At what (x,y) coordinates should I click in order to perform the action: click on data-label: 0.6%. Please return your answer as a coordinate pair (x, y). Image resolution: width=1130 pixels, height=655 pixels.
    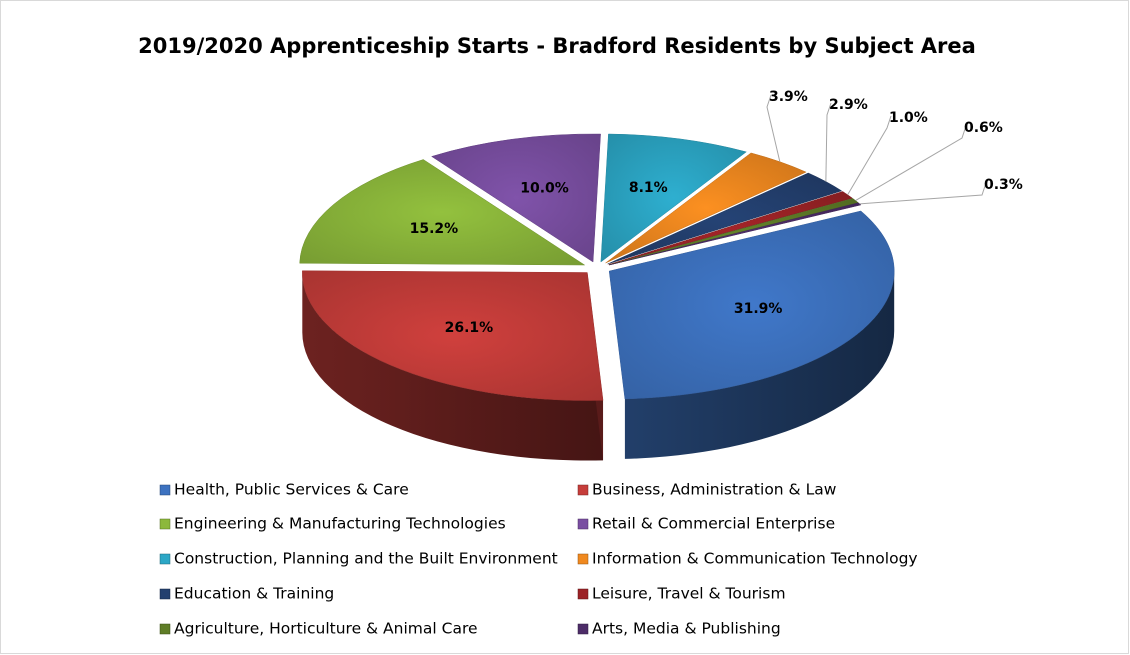
    Looking at the image, I should click on (983, 128).